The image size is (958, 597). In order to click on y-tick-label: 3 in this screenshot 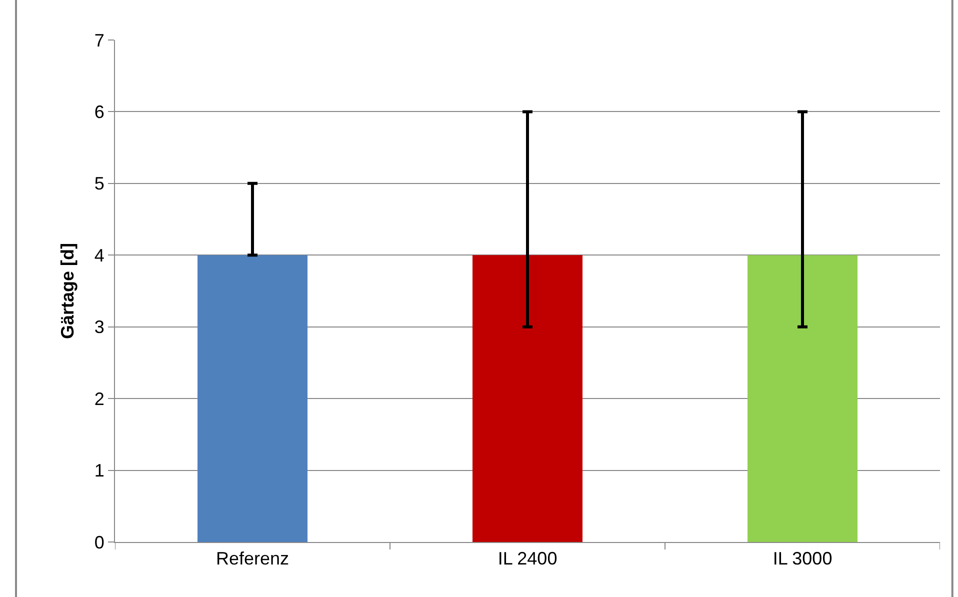, I will do `click(99, 327)`.